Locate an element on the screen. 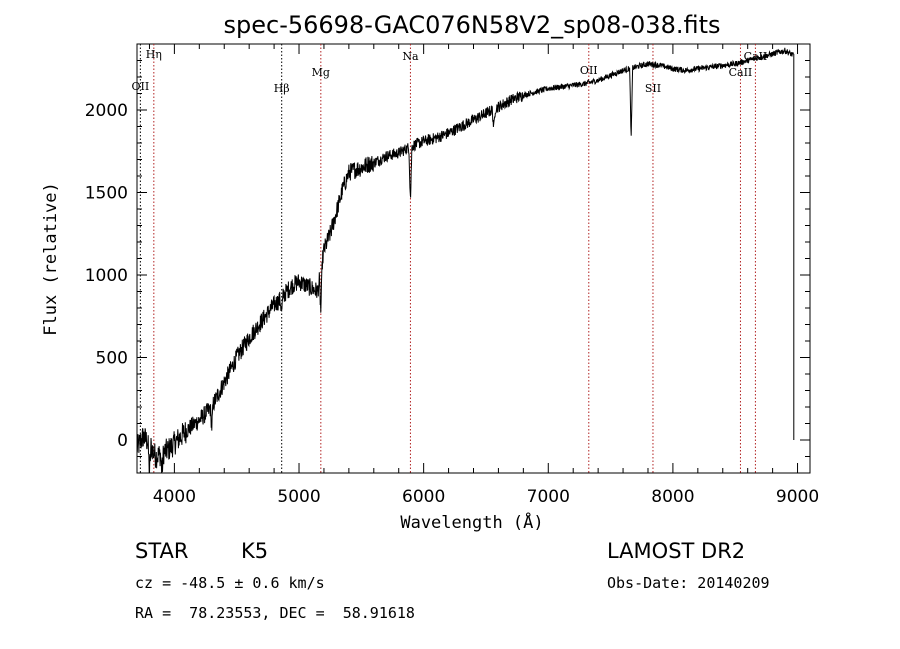 This screenshot has height=649, width=900. y-tick-label: 1000 is located at coordinates (106, 276).